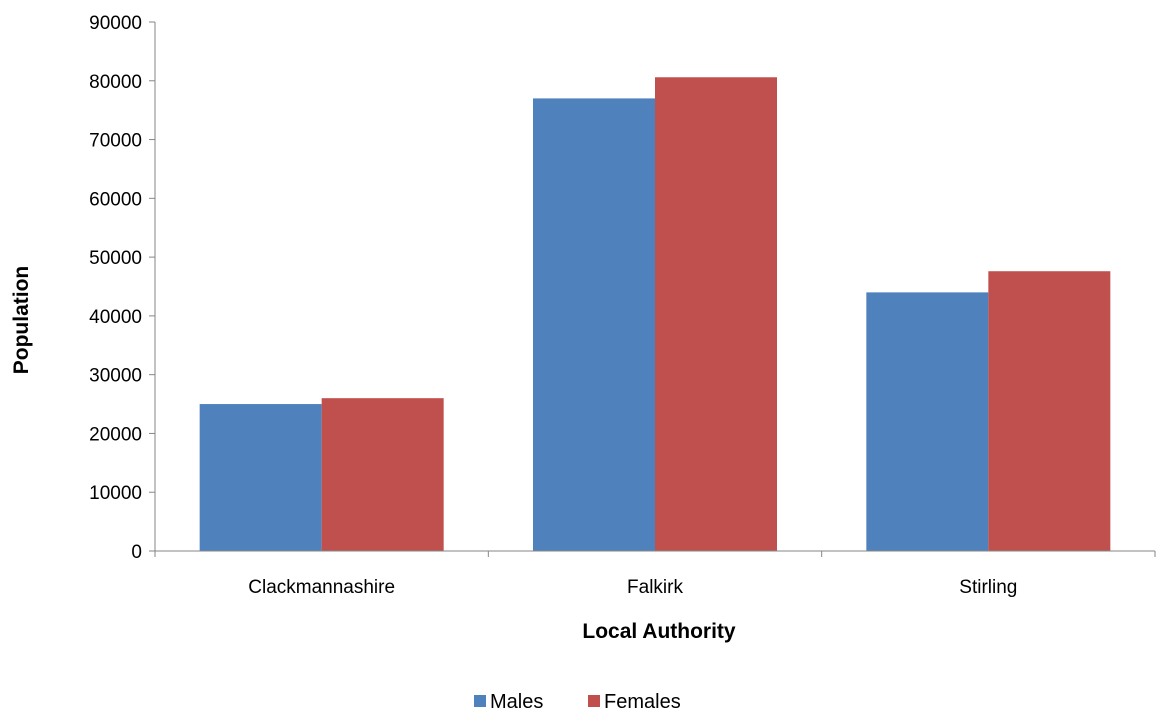 This screenshot has height=718, width=1157. What do you see at coordinates (115, 258) in the screenshot?
I see `y-tick-label: 50000` at bounding box center [115, 258].